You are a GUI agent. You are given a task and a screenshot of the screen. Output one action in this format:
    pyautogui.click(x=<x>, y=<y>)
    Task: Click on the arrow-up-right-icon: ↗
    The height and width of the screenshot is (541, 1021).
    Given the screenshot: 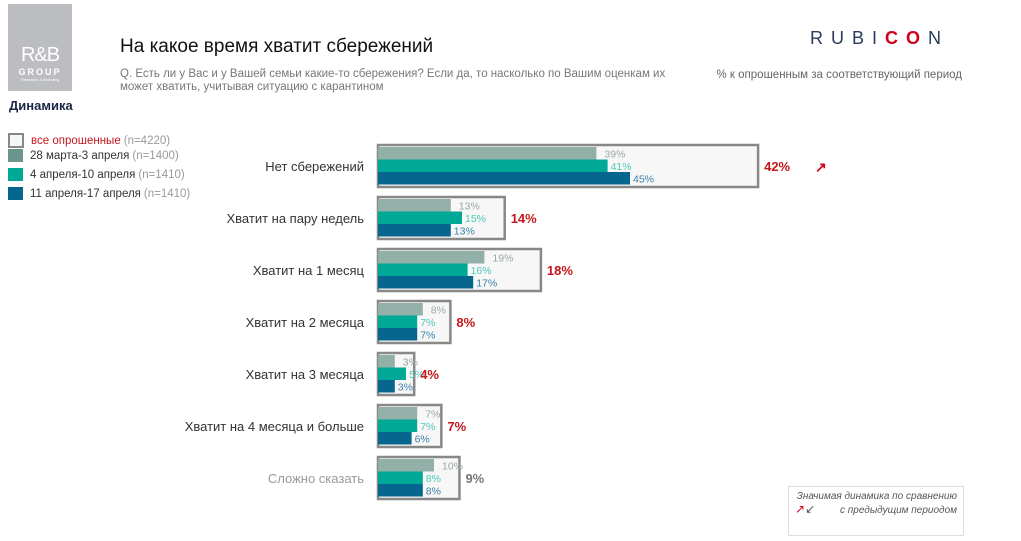 What is the action you would take?
    pyautogui.click(x=821, y=167)
    